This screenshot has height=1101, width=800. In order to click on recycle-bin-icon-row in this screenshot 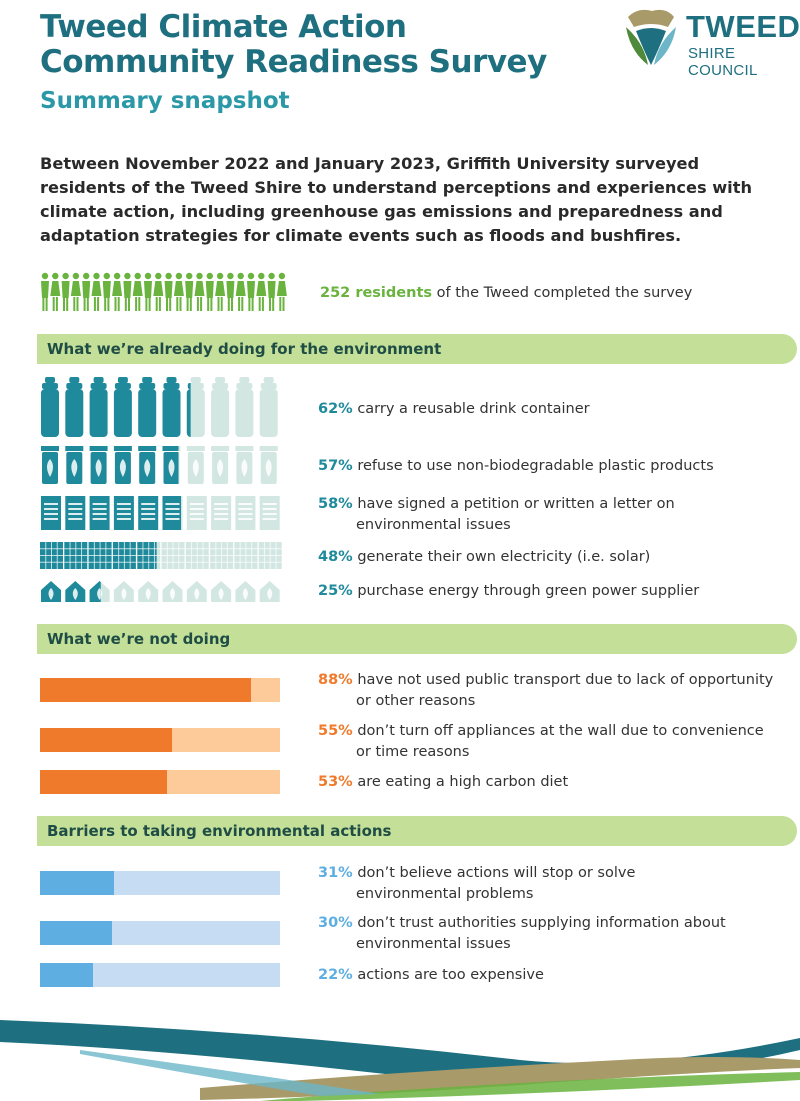, I will do `click(159, 465)`.